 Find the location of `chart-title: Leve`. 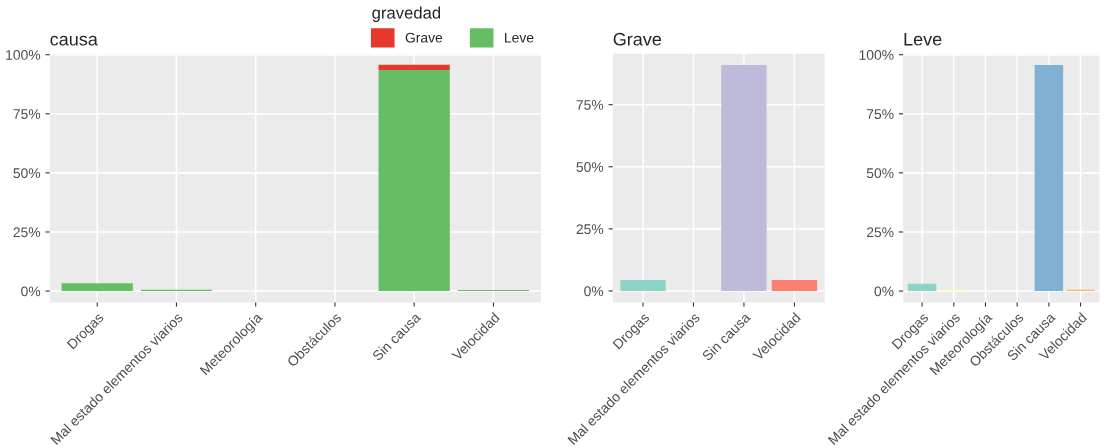

chart-title: Leve is located at coordinates (923, 39).